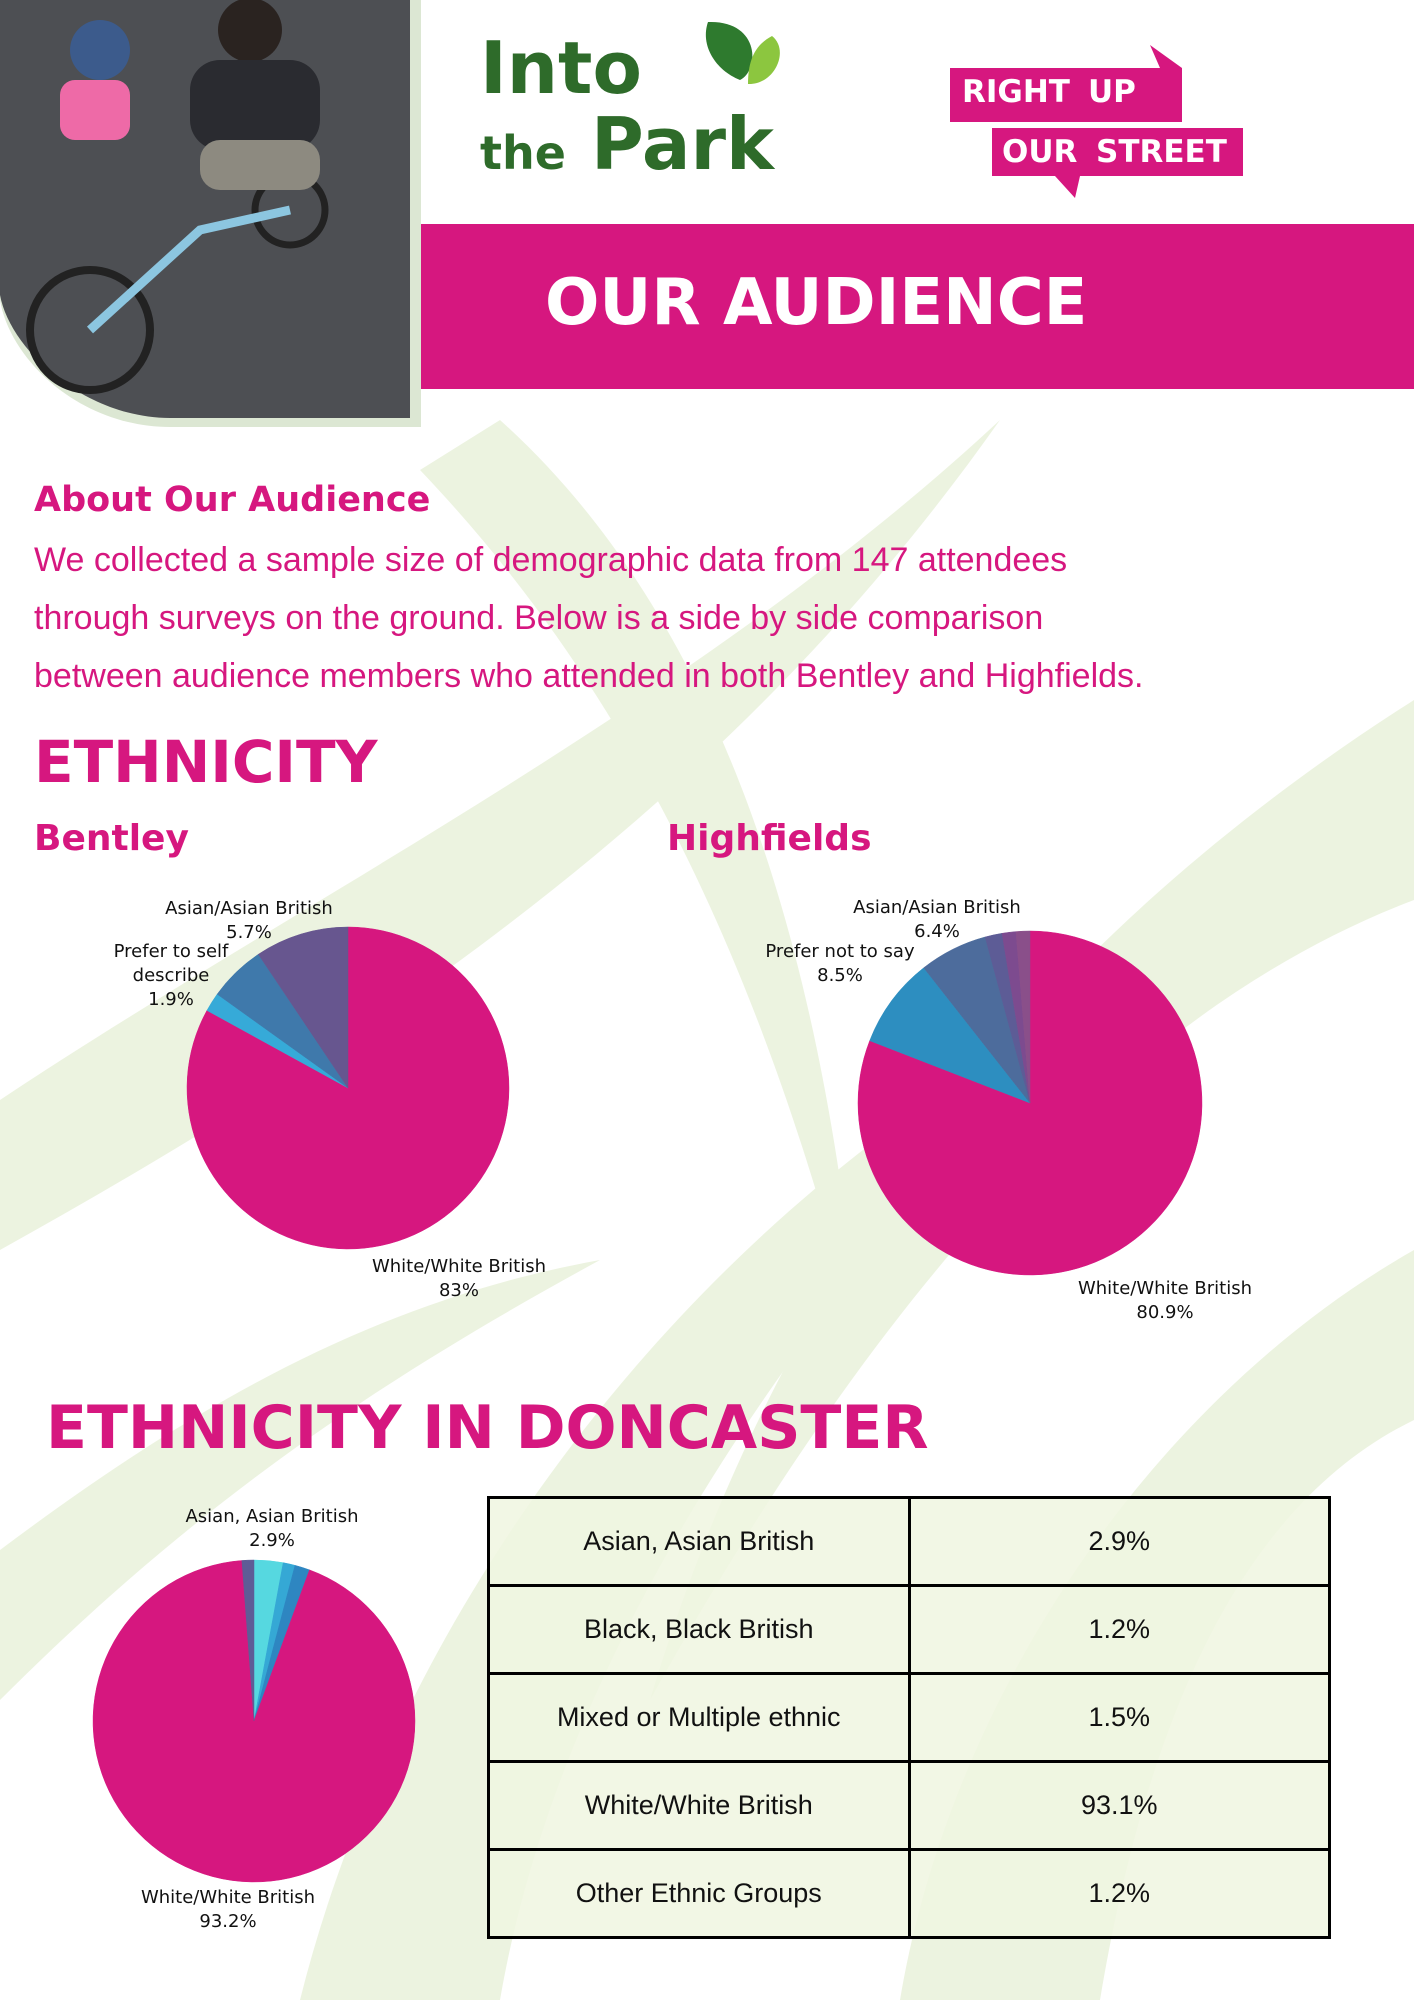 This screenshot has height=2000, width=1414. Describe the element at coordinates (272, 1516) in the screenshot. I see `slice-category: Asian, Asian British` at that location.